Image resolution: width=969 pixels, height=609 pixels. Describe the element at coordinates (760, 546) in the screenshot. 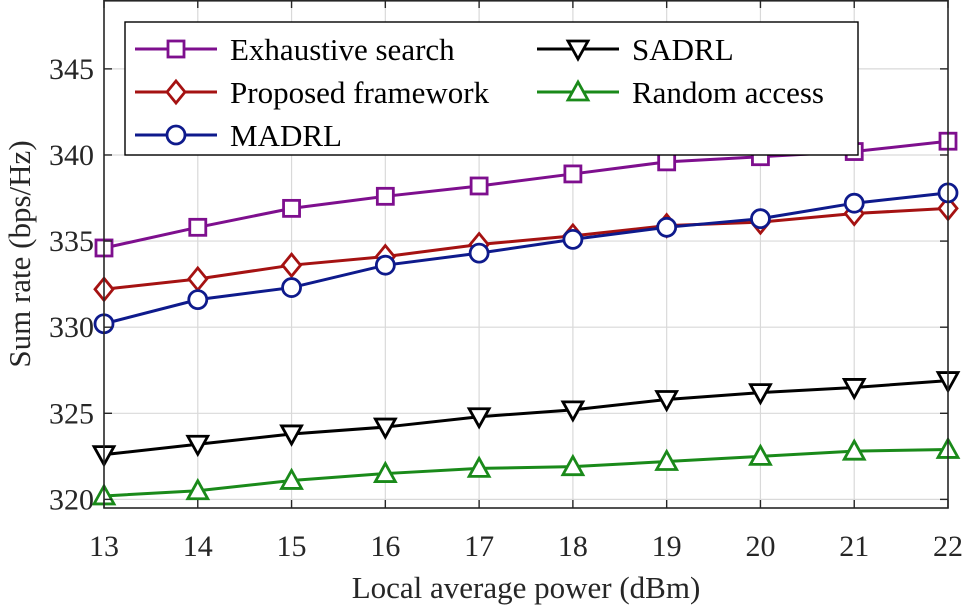

I see `x-tick-label: 20` at that location.